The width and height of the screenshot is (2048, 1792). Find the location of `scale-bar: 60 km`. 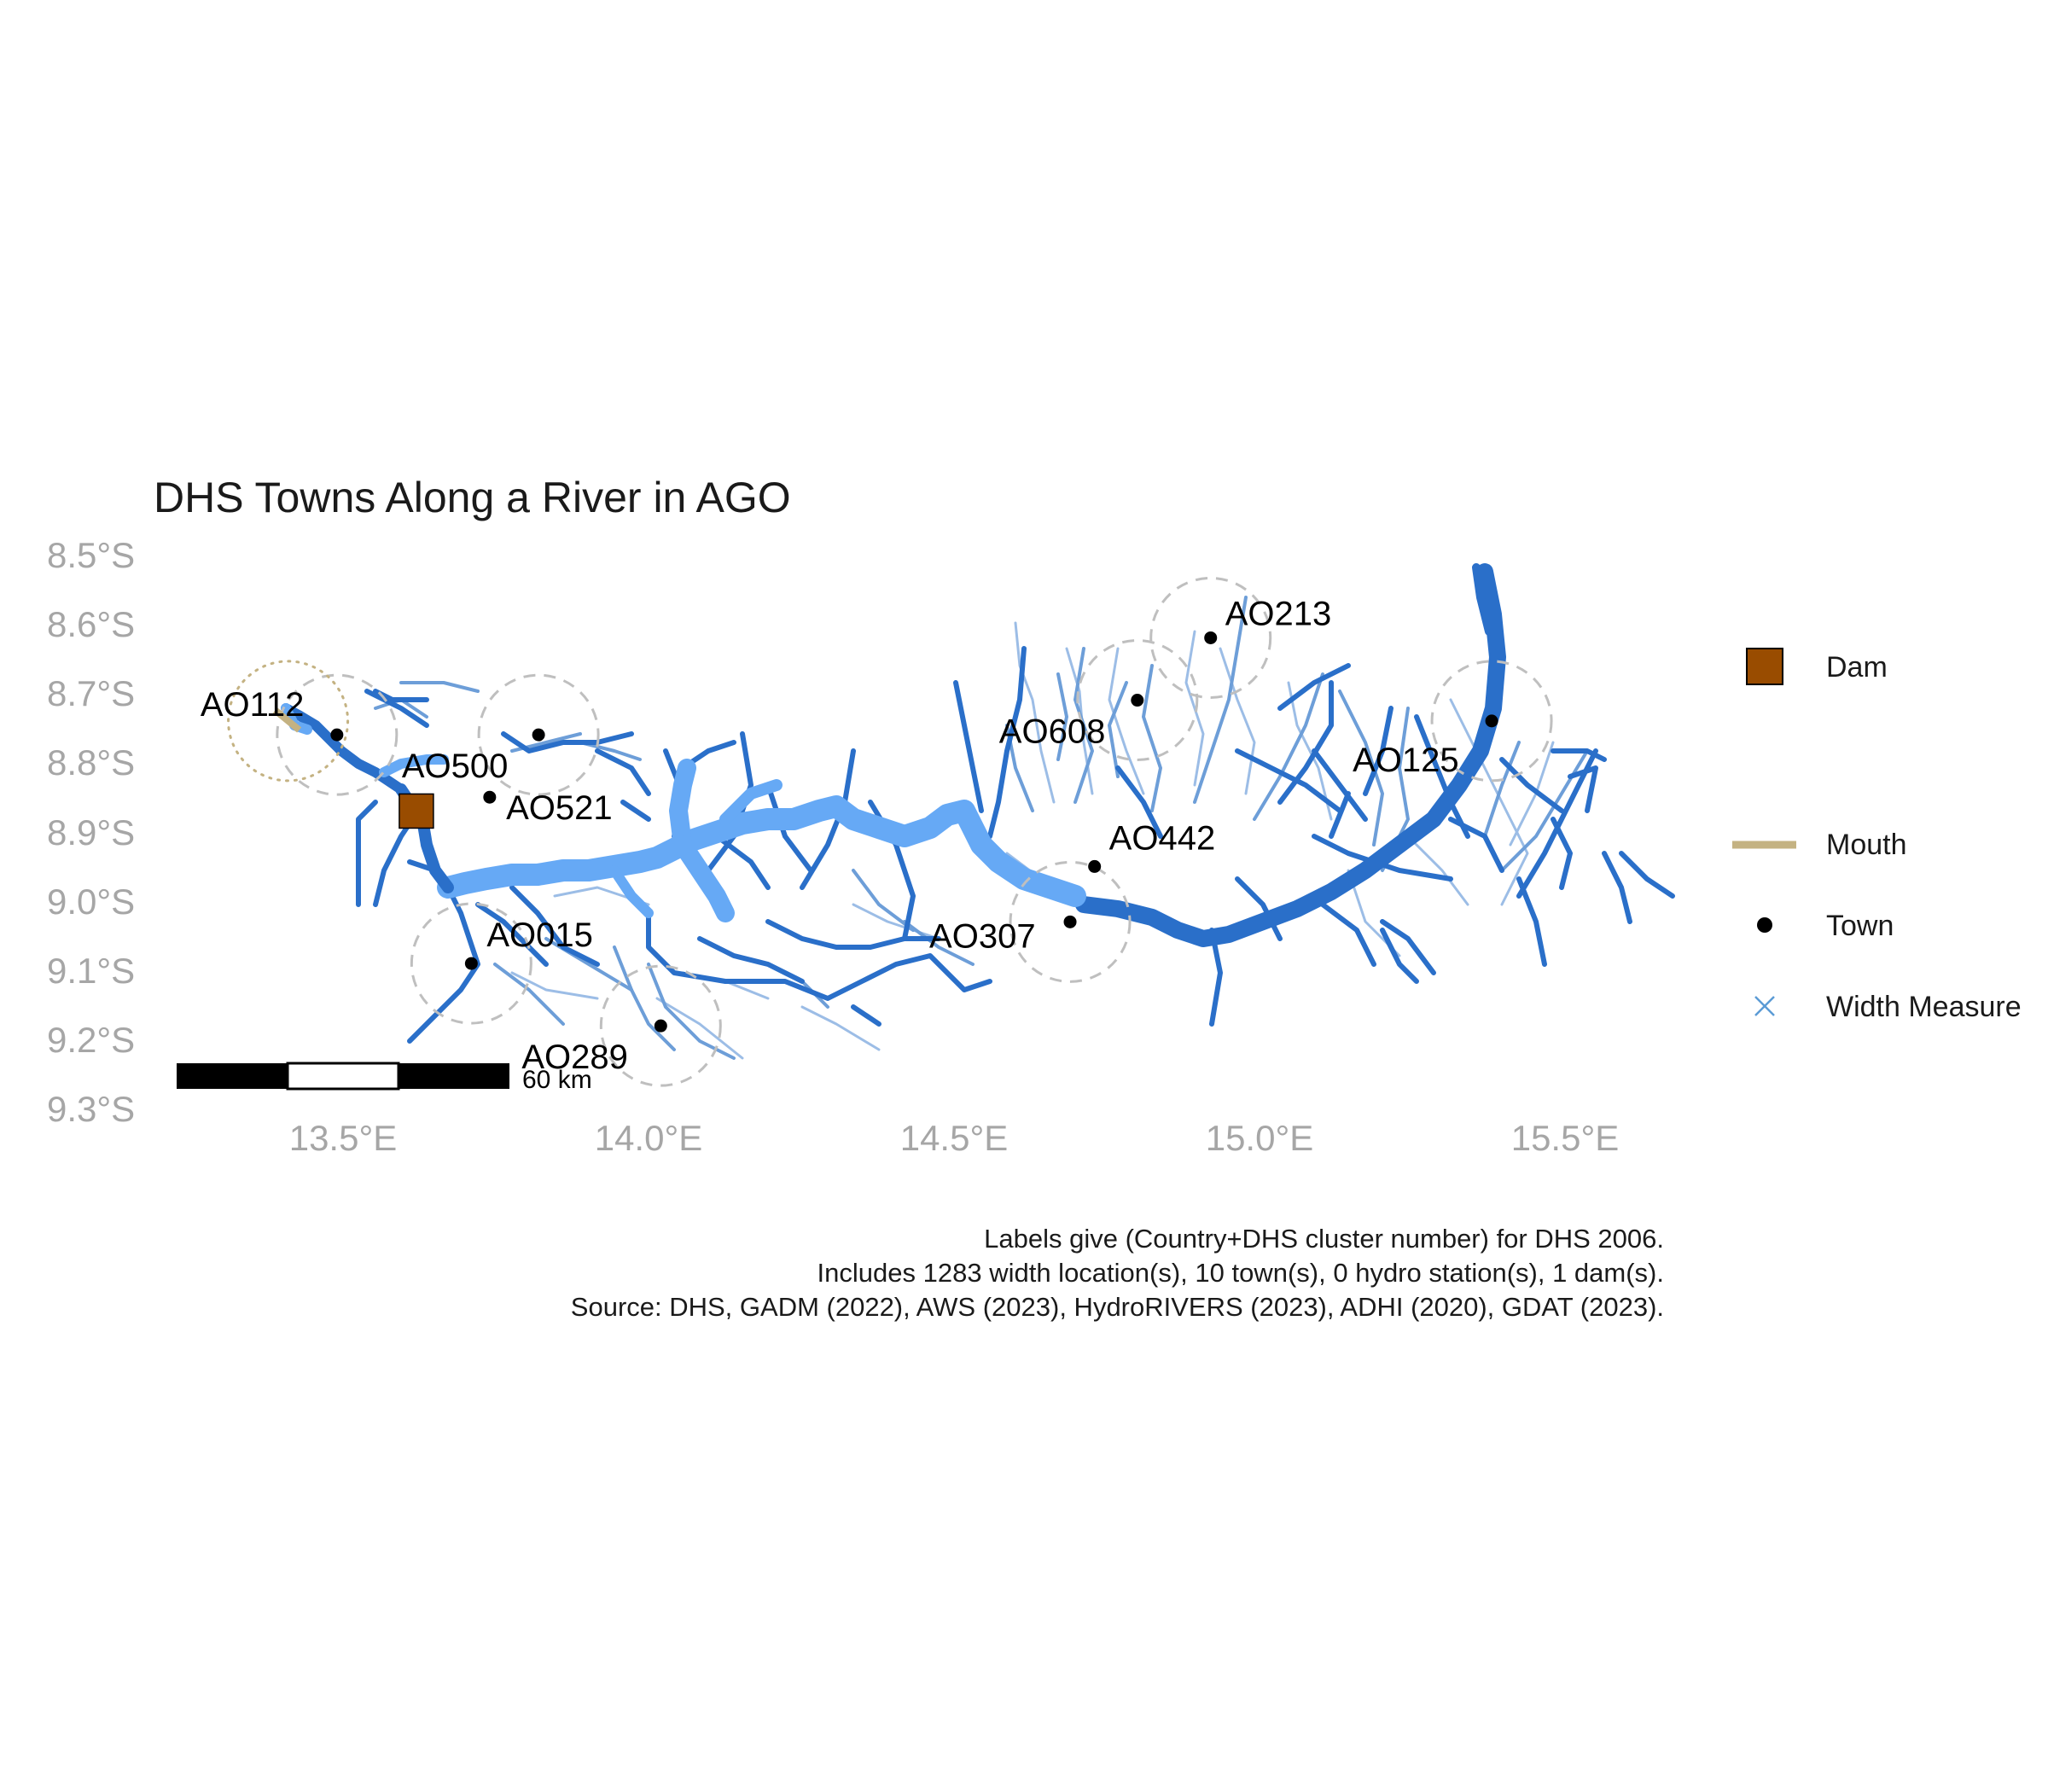

scale-bar: 60 km is located at coordinates (384, 1078).